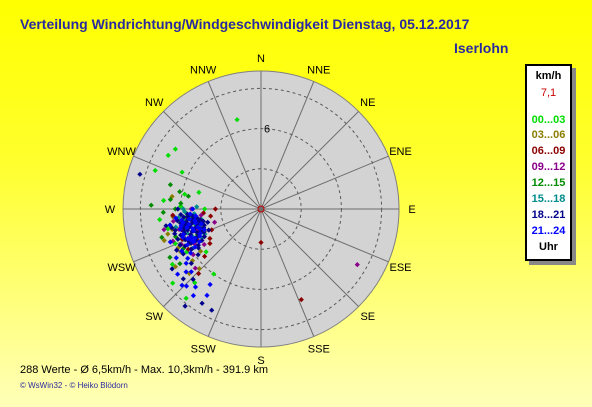 The height and width of the screenshot is (407, 592). Describe the element at coordinates (319, 350) in the screenshot. I see `direction-label: SSE` at that location.